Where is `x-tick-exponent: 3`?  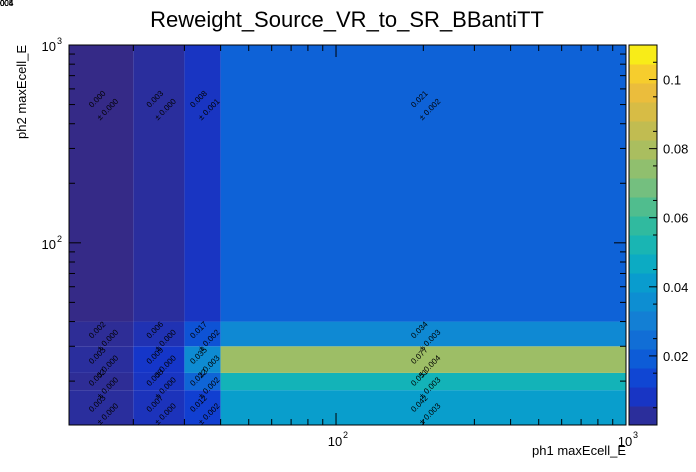
x-tick-exponent: 3 is located at coordinates (635, 435).